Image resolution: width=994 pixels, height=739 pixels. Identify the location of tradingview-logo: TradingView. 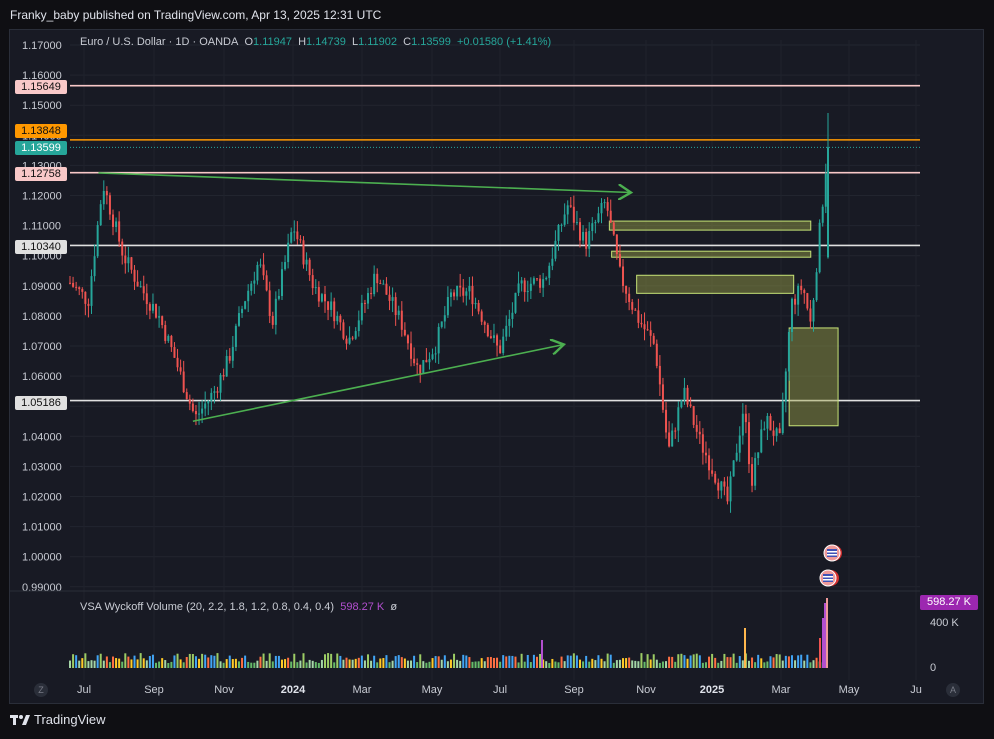
(58, 719).